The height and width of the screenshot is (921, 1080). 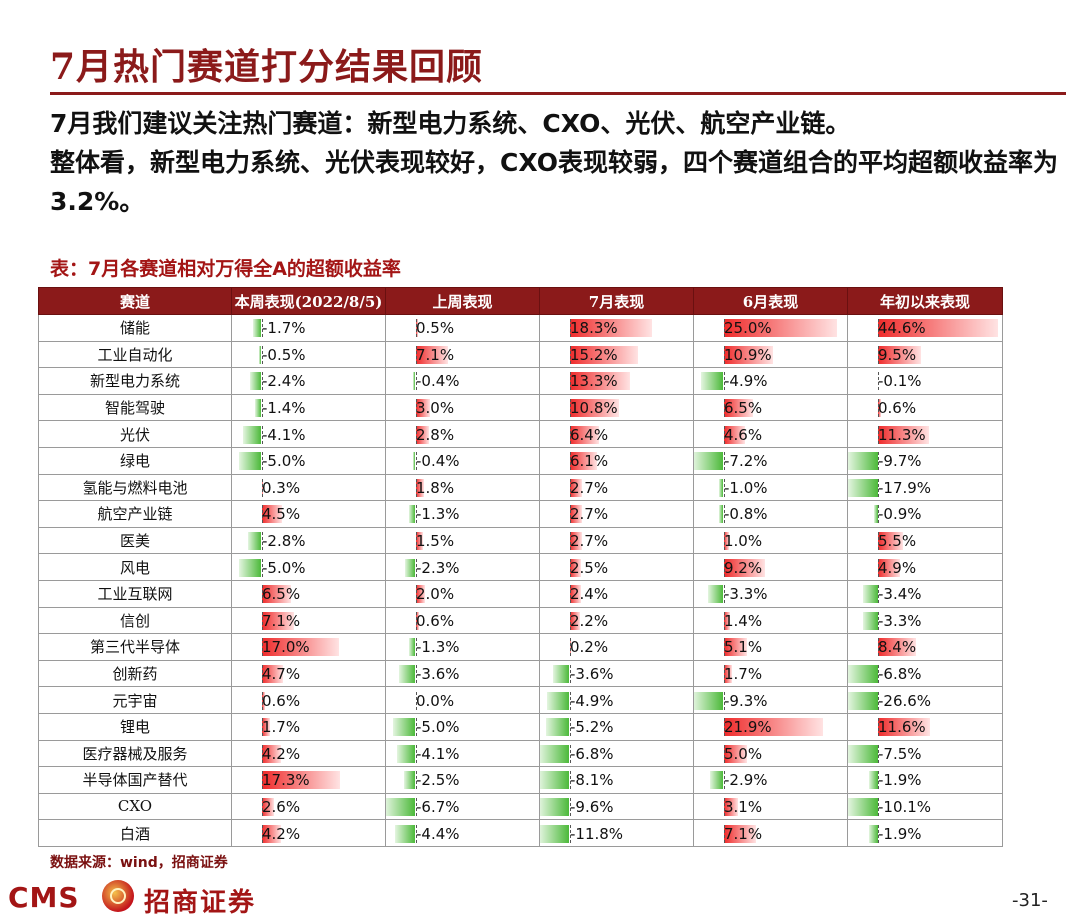 What do you see at coordinates (770, 301) in the screenshot?
I see `header-june: 6月表现` at bounding box center [770, 301].